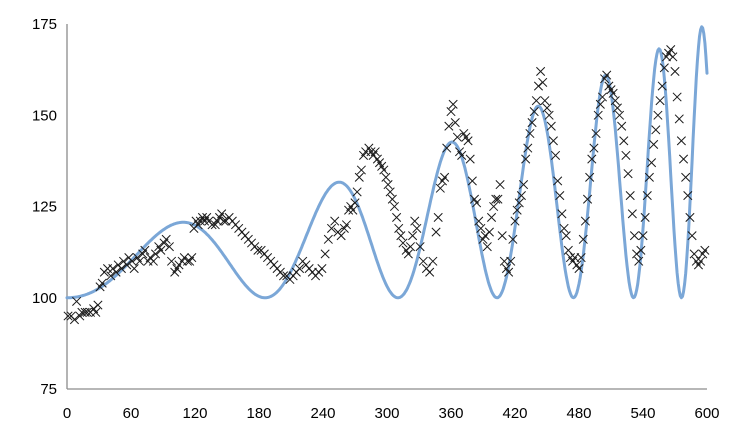 The image size is (752, 445). I want to click on x-tick-label: 240, so click(322, 413).